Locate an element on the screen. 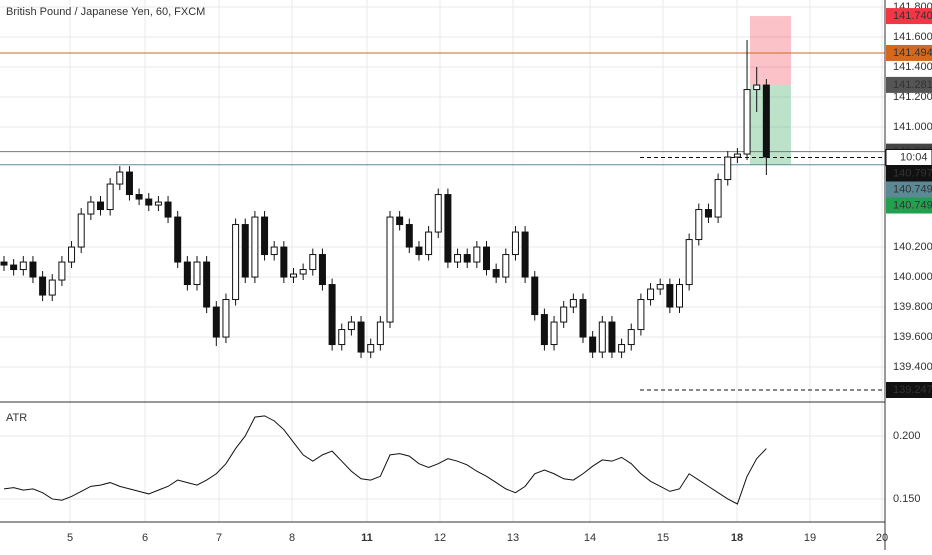 This screenshot has width=932, height=555. x-tick-label: 15 is located at coordinates (663, 538).